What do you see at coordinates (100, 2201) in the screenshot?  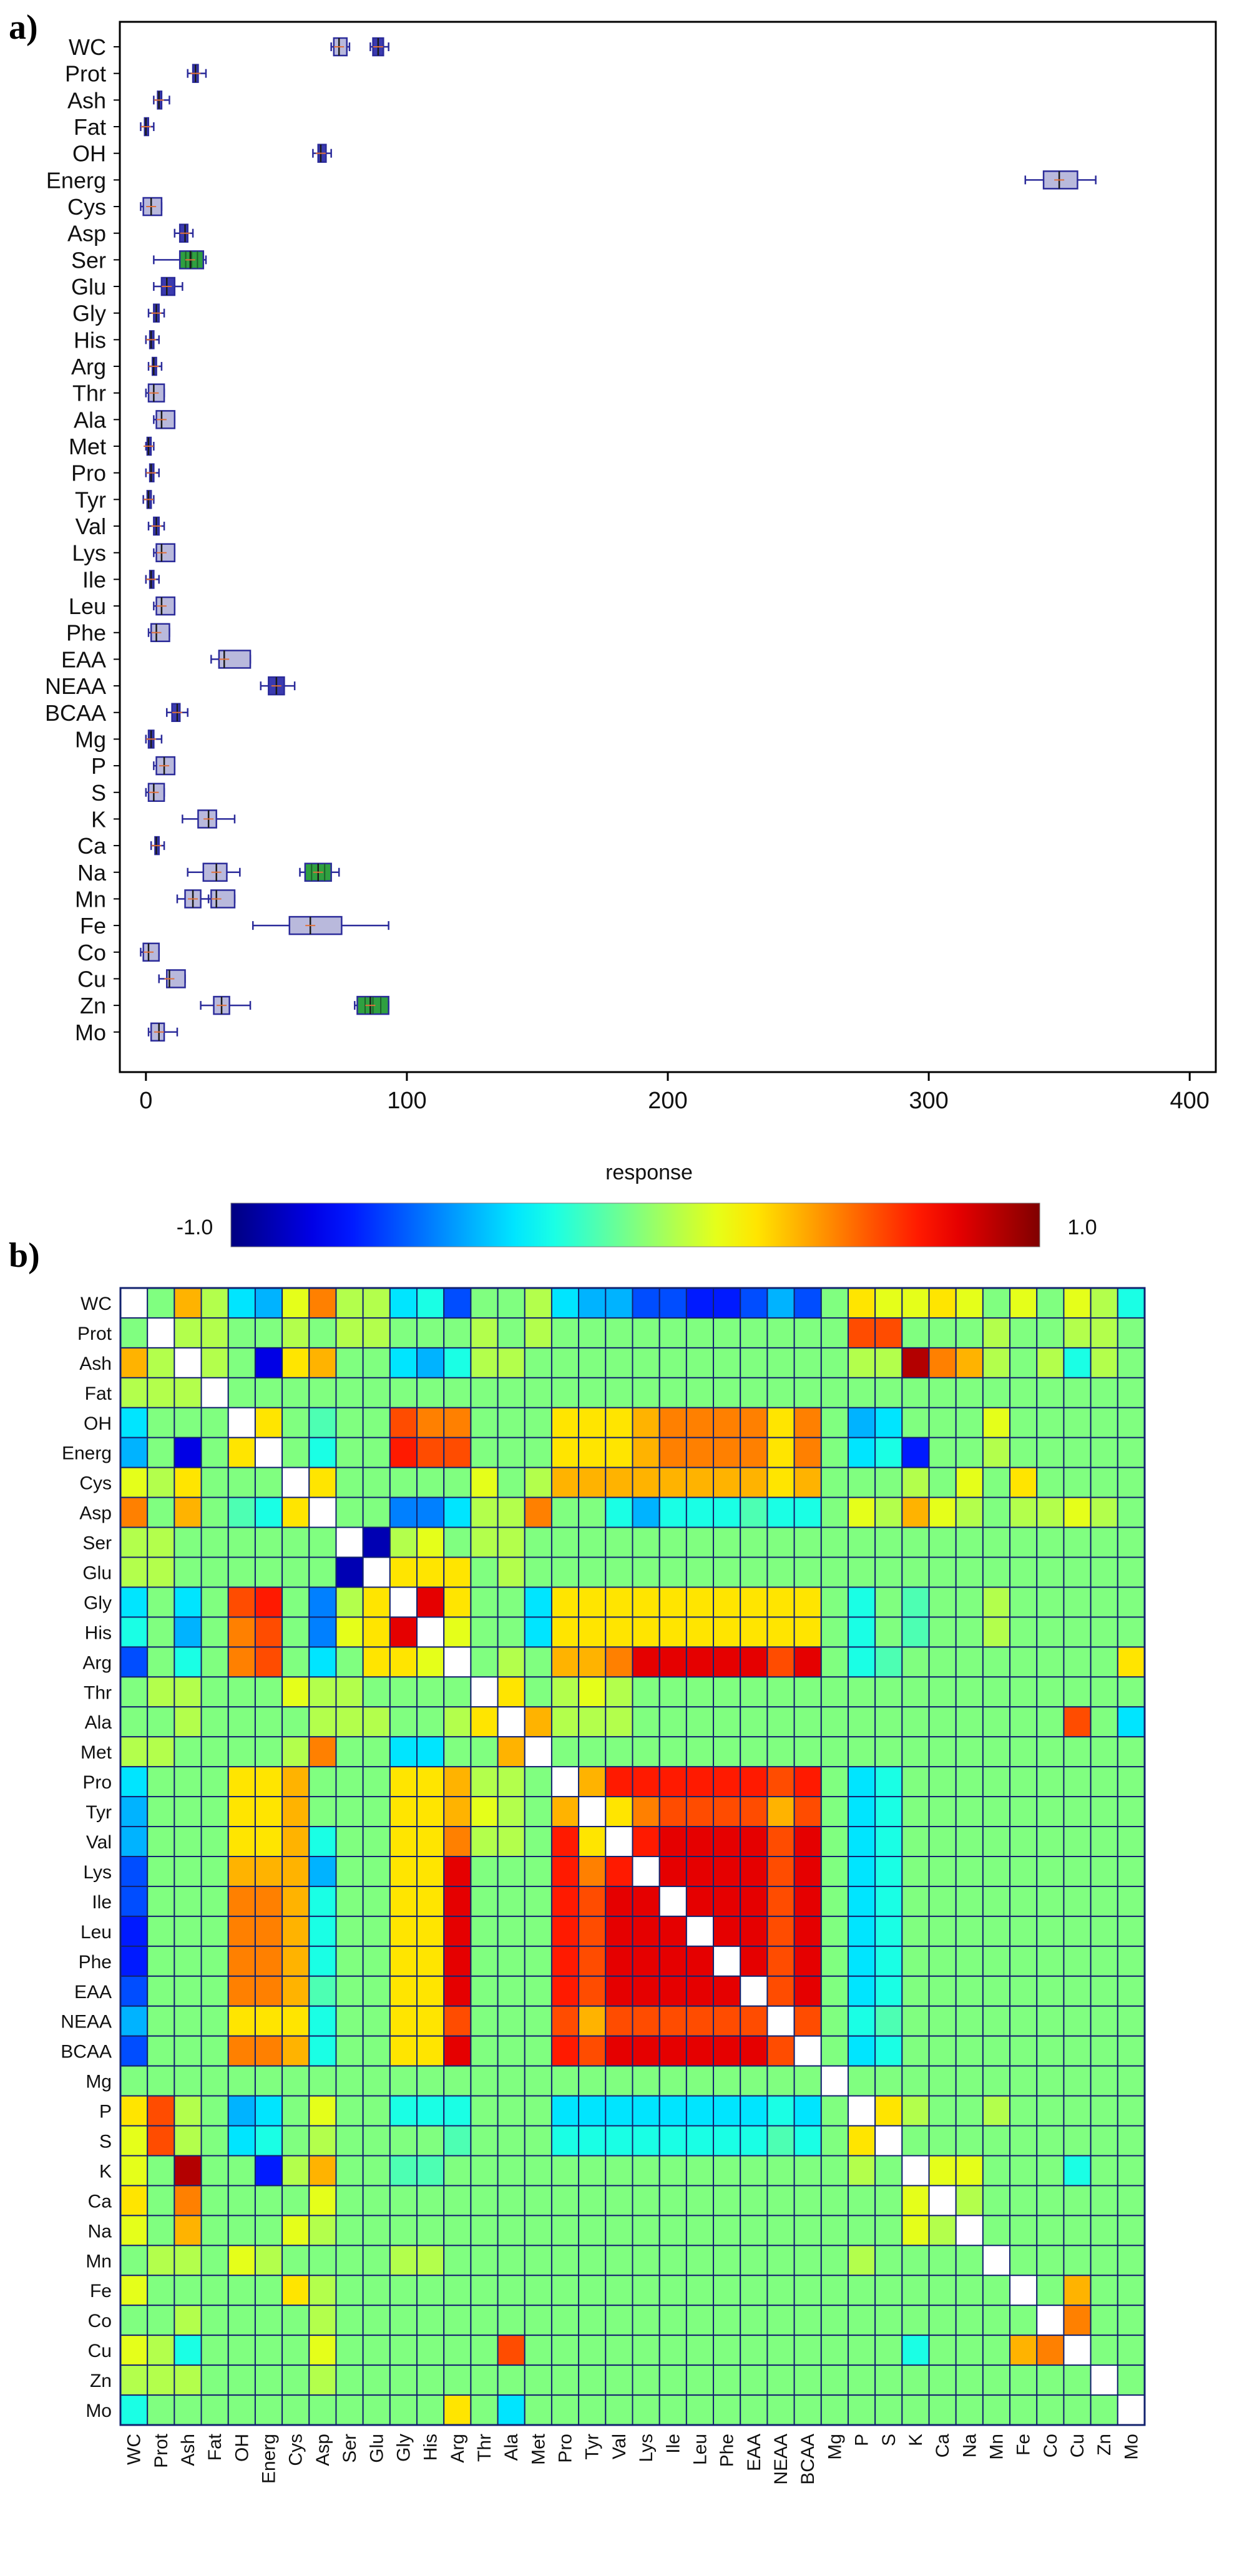 I see `heatmap-row-label: Ca` at bounding box center [100, 2201].